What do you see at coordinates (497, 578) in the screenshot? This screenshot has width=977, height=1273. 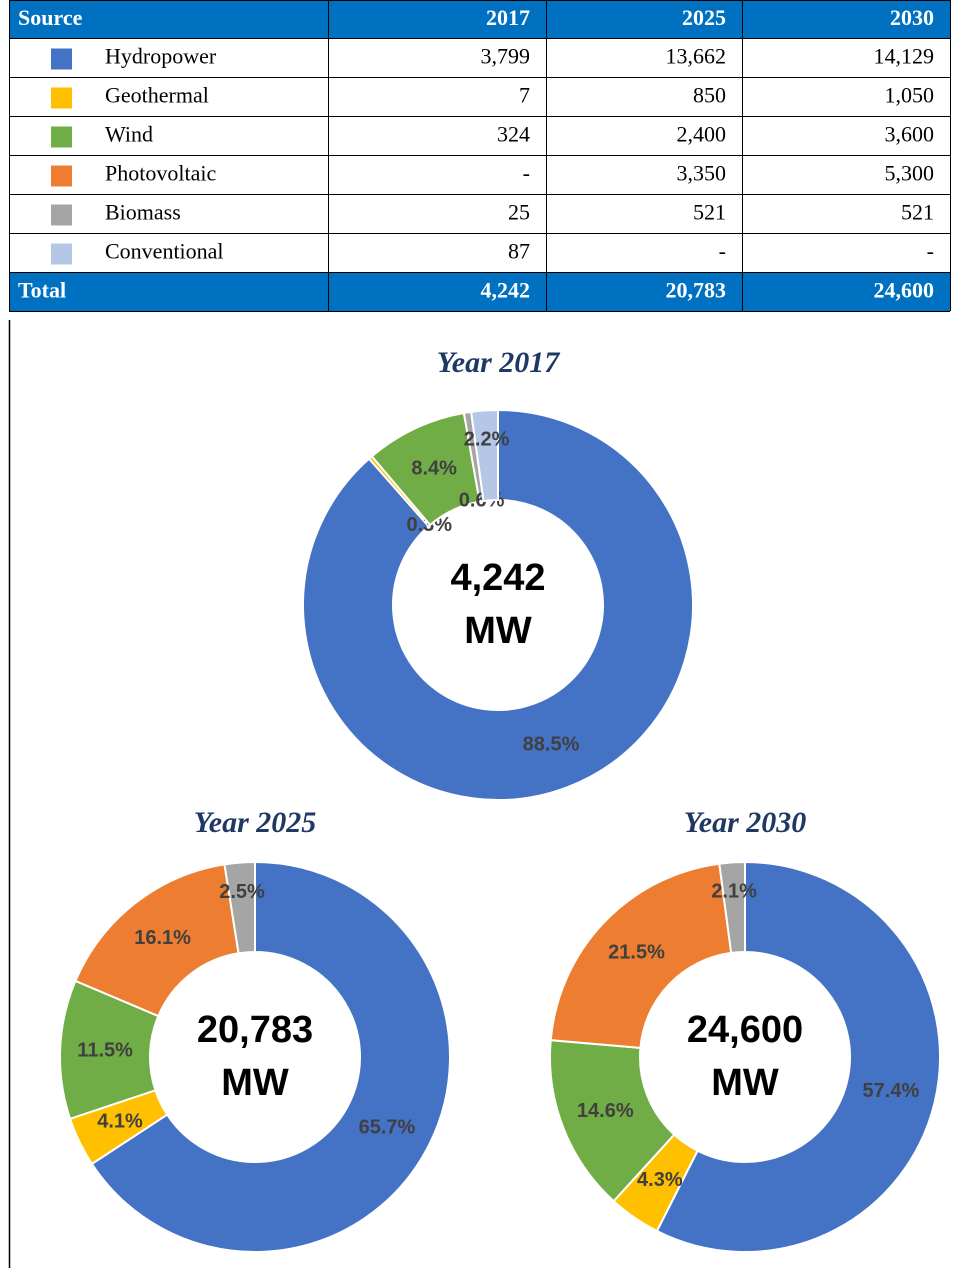 I see `center-value: 4,242` at bounding box center [497, 578].